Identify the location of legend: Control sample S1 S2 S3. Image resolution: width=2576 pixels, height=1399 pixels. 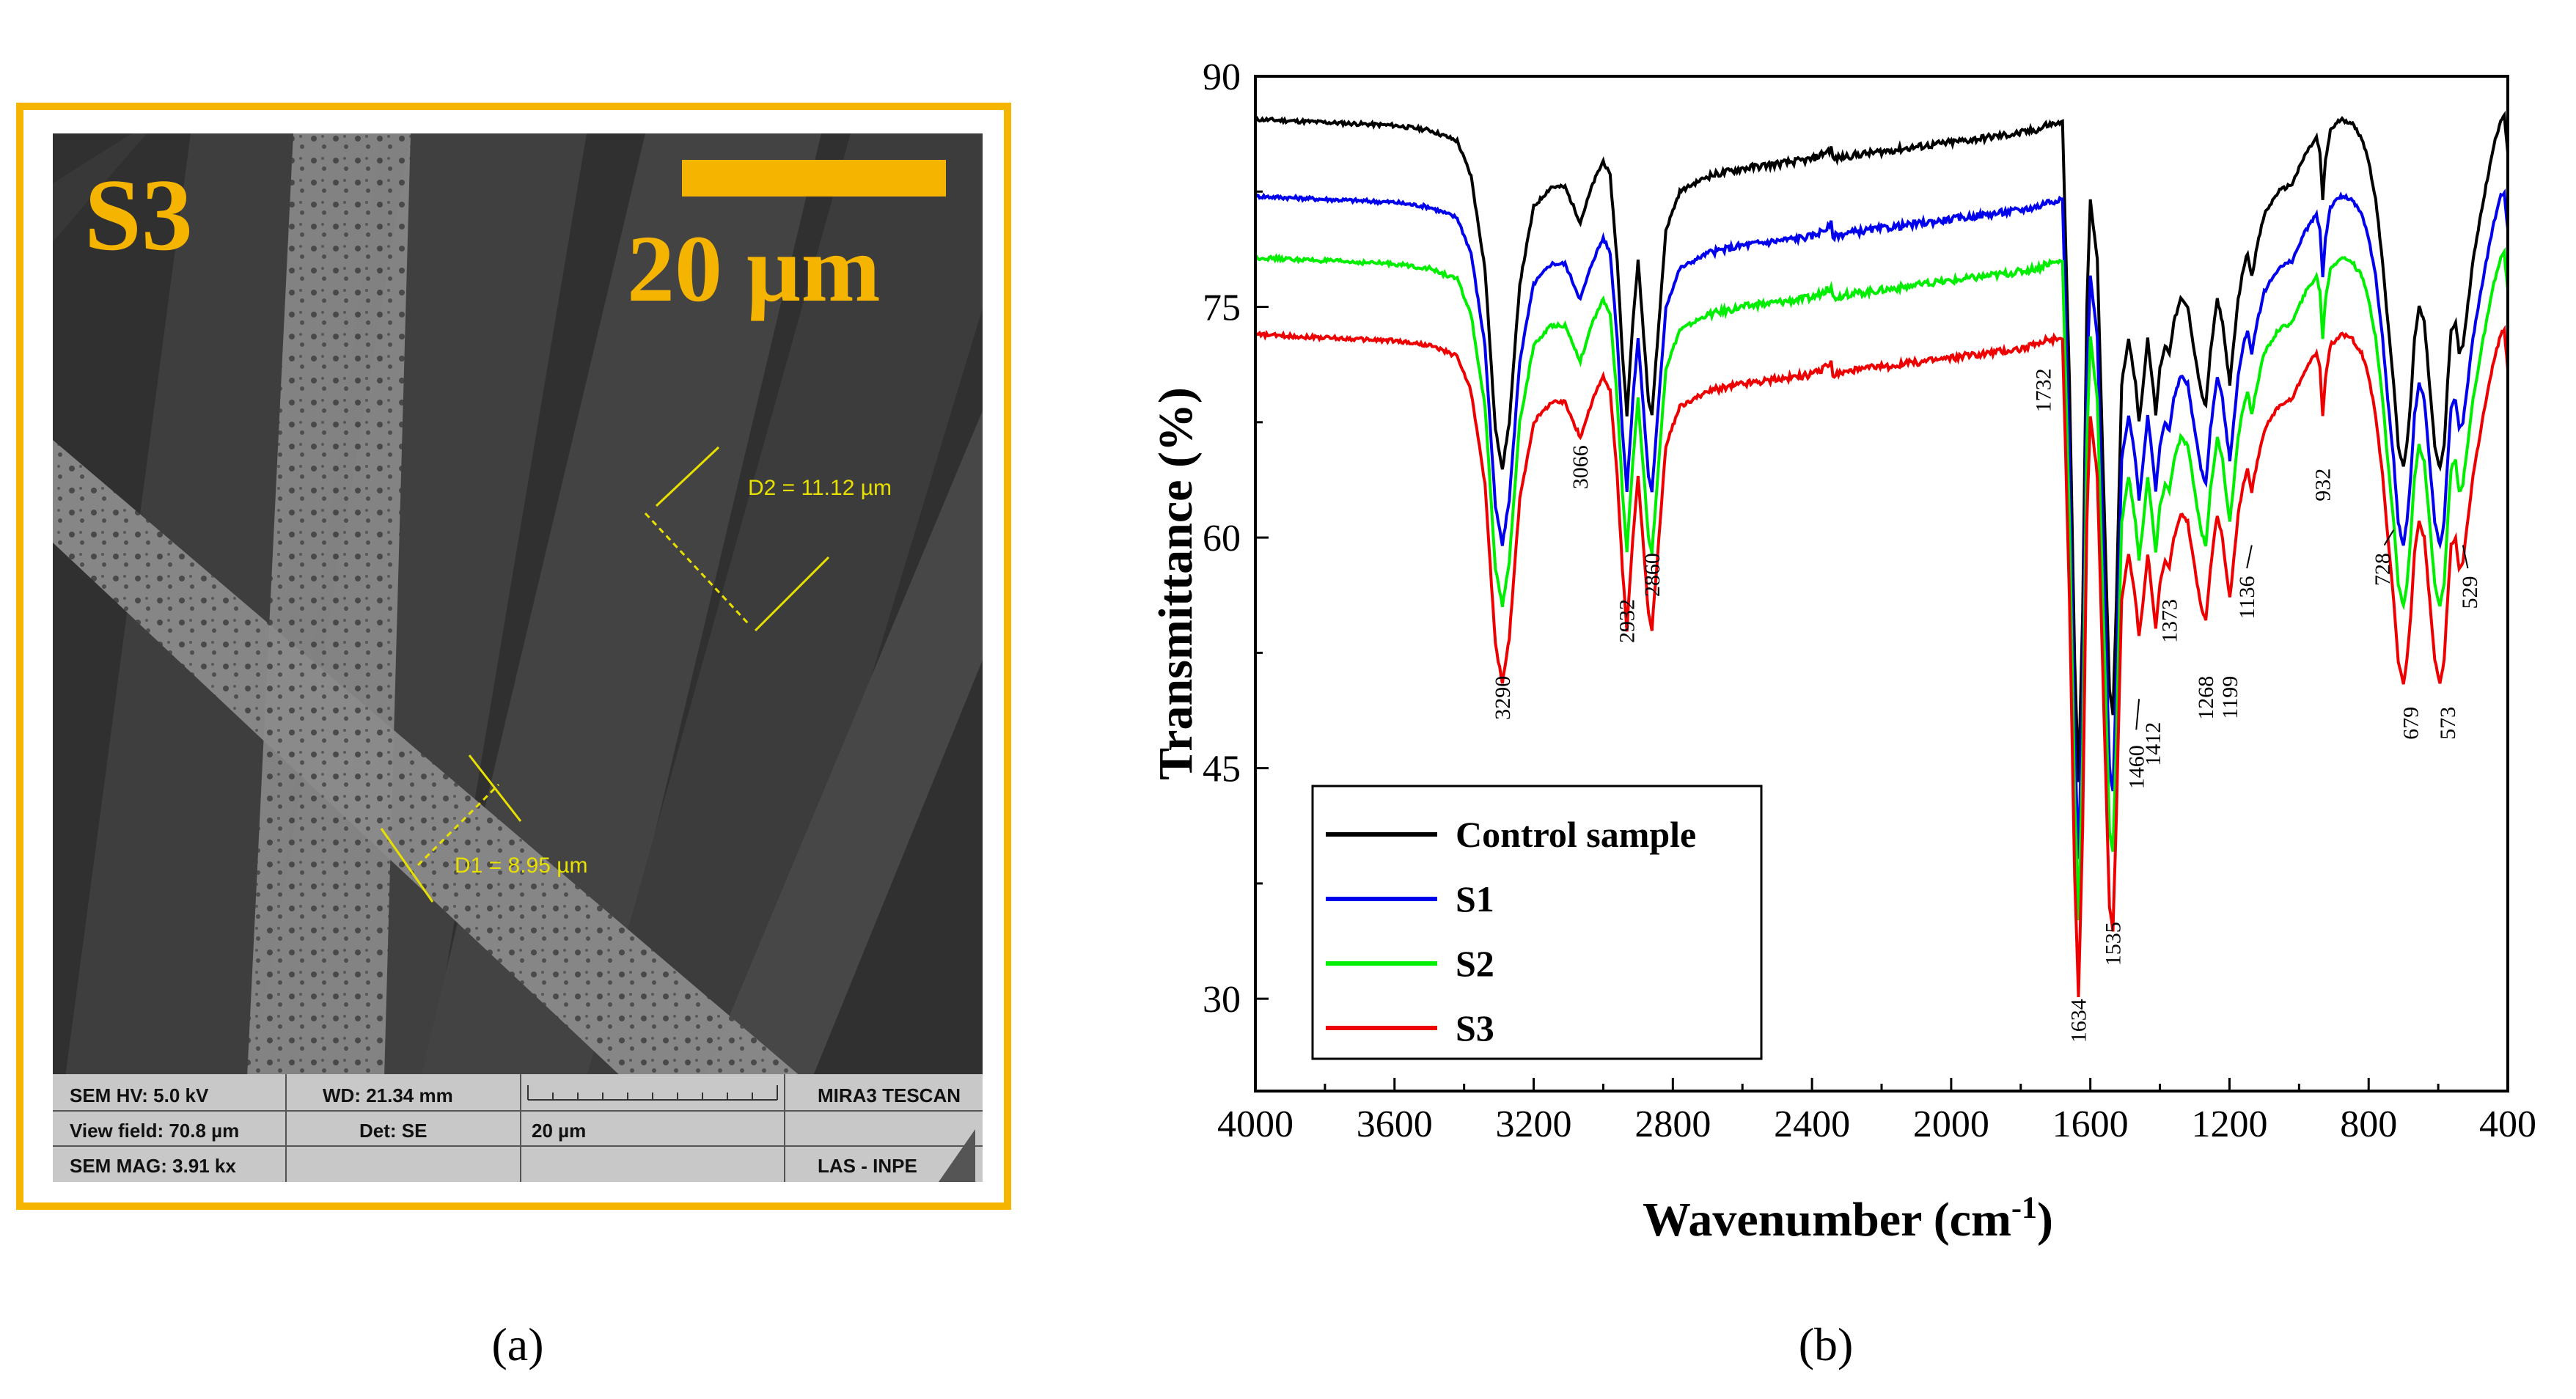
(1537, 922).